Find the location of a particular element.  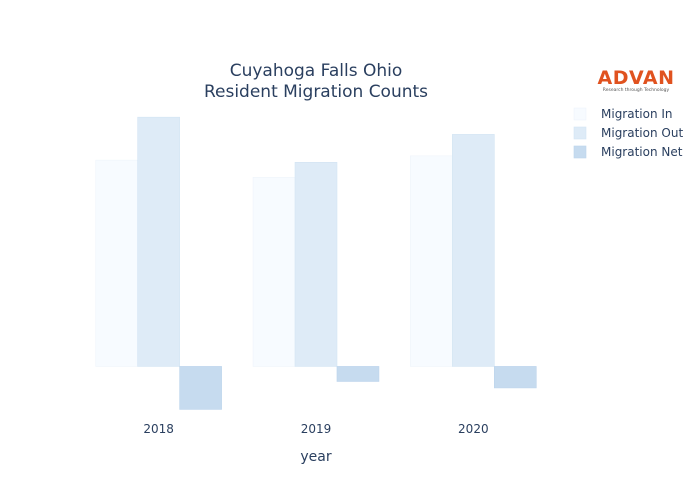

bar-migration-net-2018 is located at coordinates (200, 388).